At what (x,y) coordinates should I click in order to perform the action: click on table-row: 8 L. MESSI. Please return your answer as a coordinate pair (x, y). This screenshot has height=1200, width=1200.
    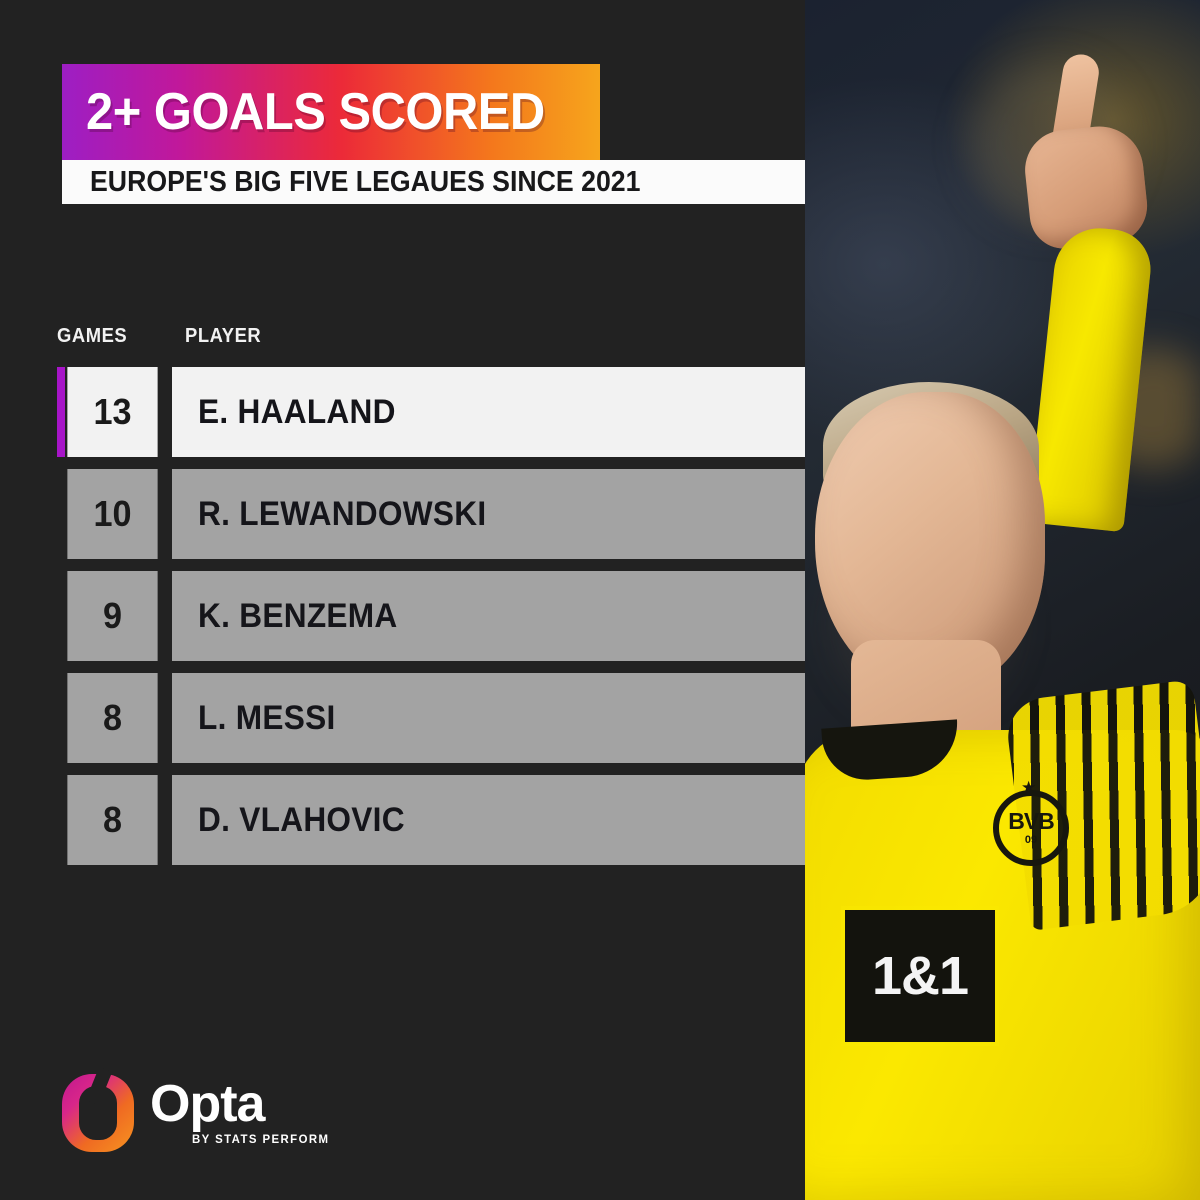
    Looking at the image, I should click on (432, 718).